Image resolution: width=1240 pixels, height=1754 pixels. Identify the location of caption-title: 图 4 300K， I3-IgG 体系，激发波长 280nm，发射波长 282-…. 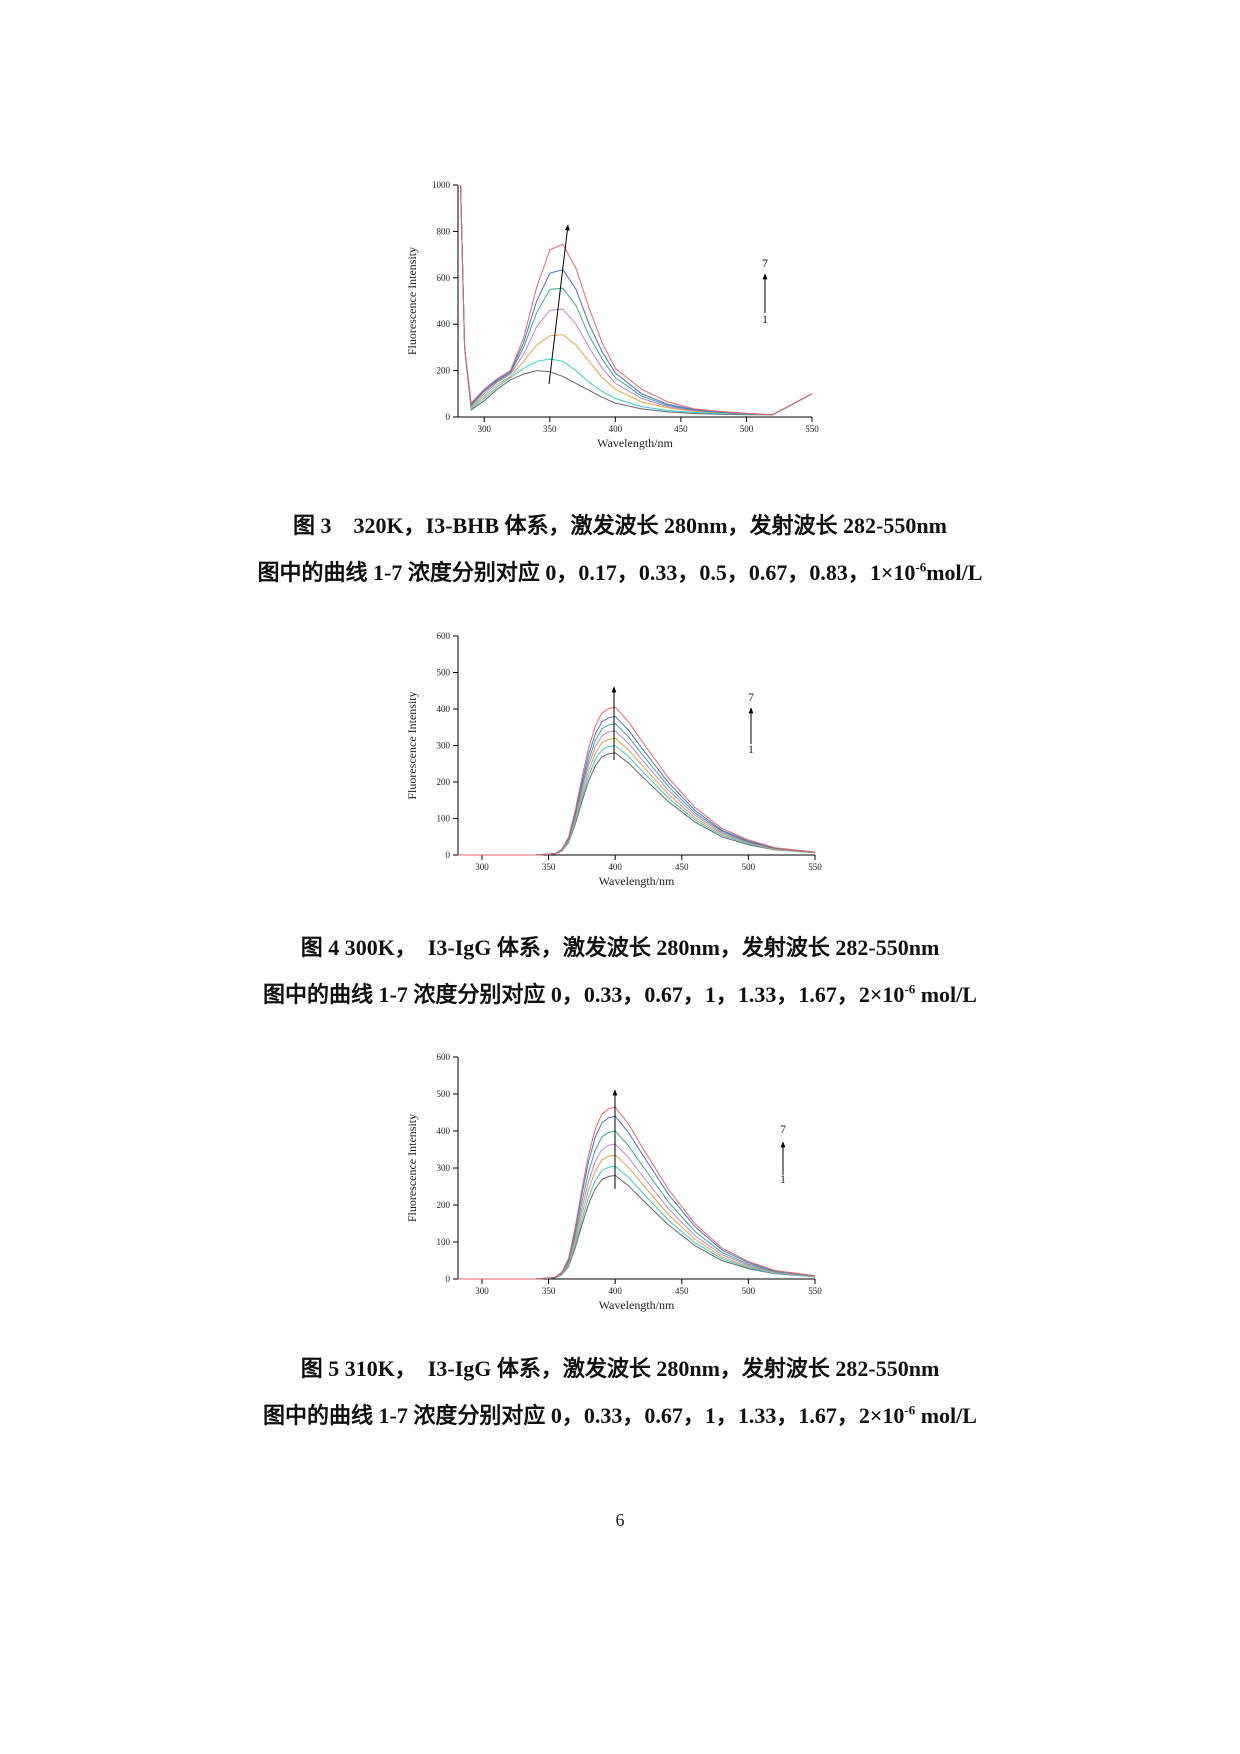
(620, 947).